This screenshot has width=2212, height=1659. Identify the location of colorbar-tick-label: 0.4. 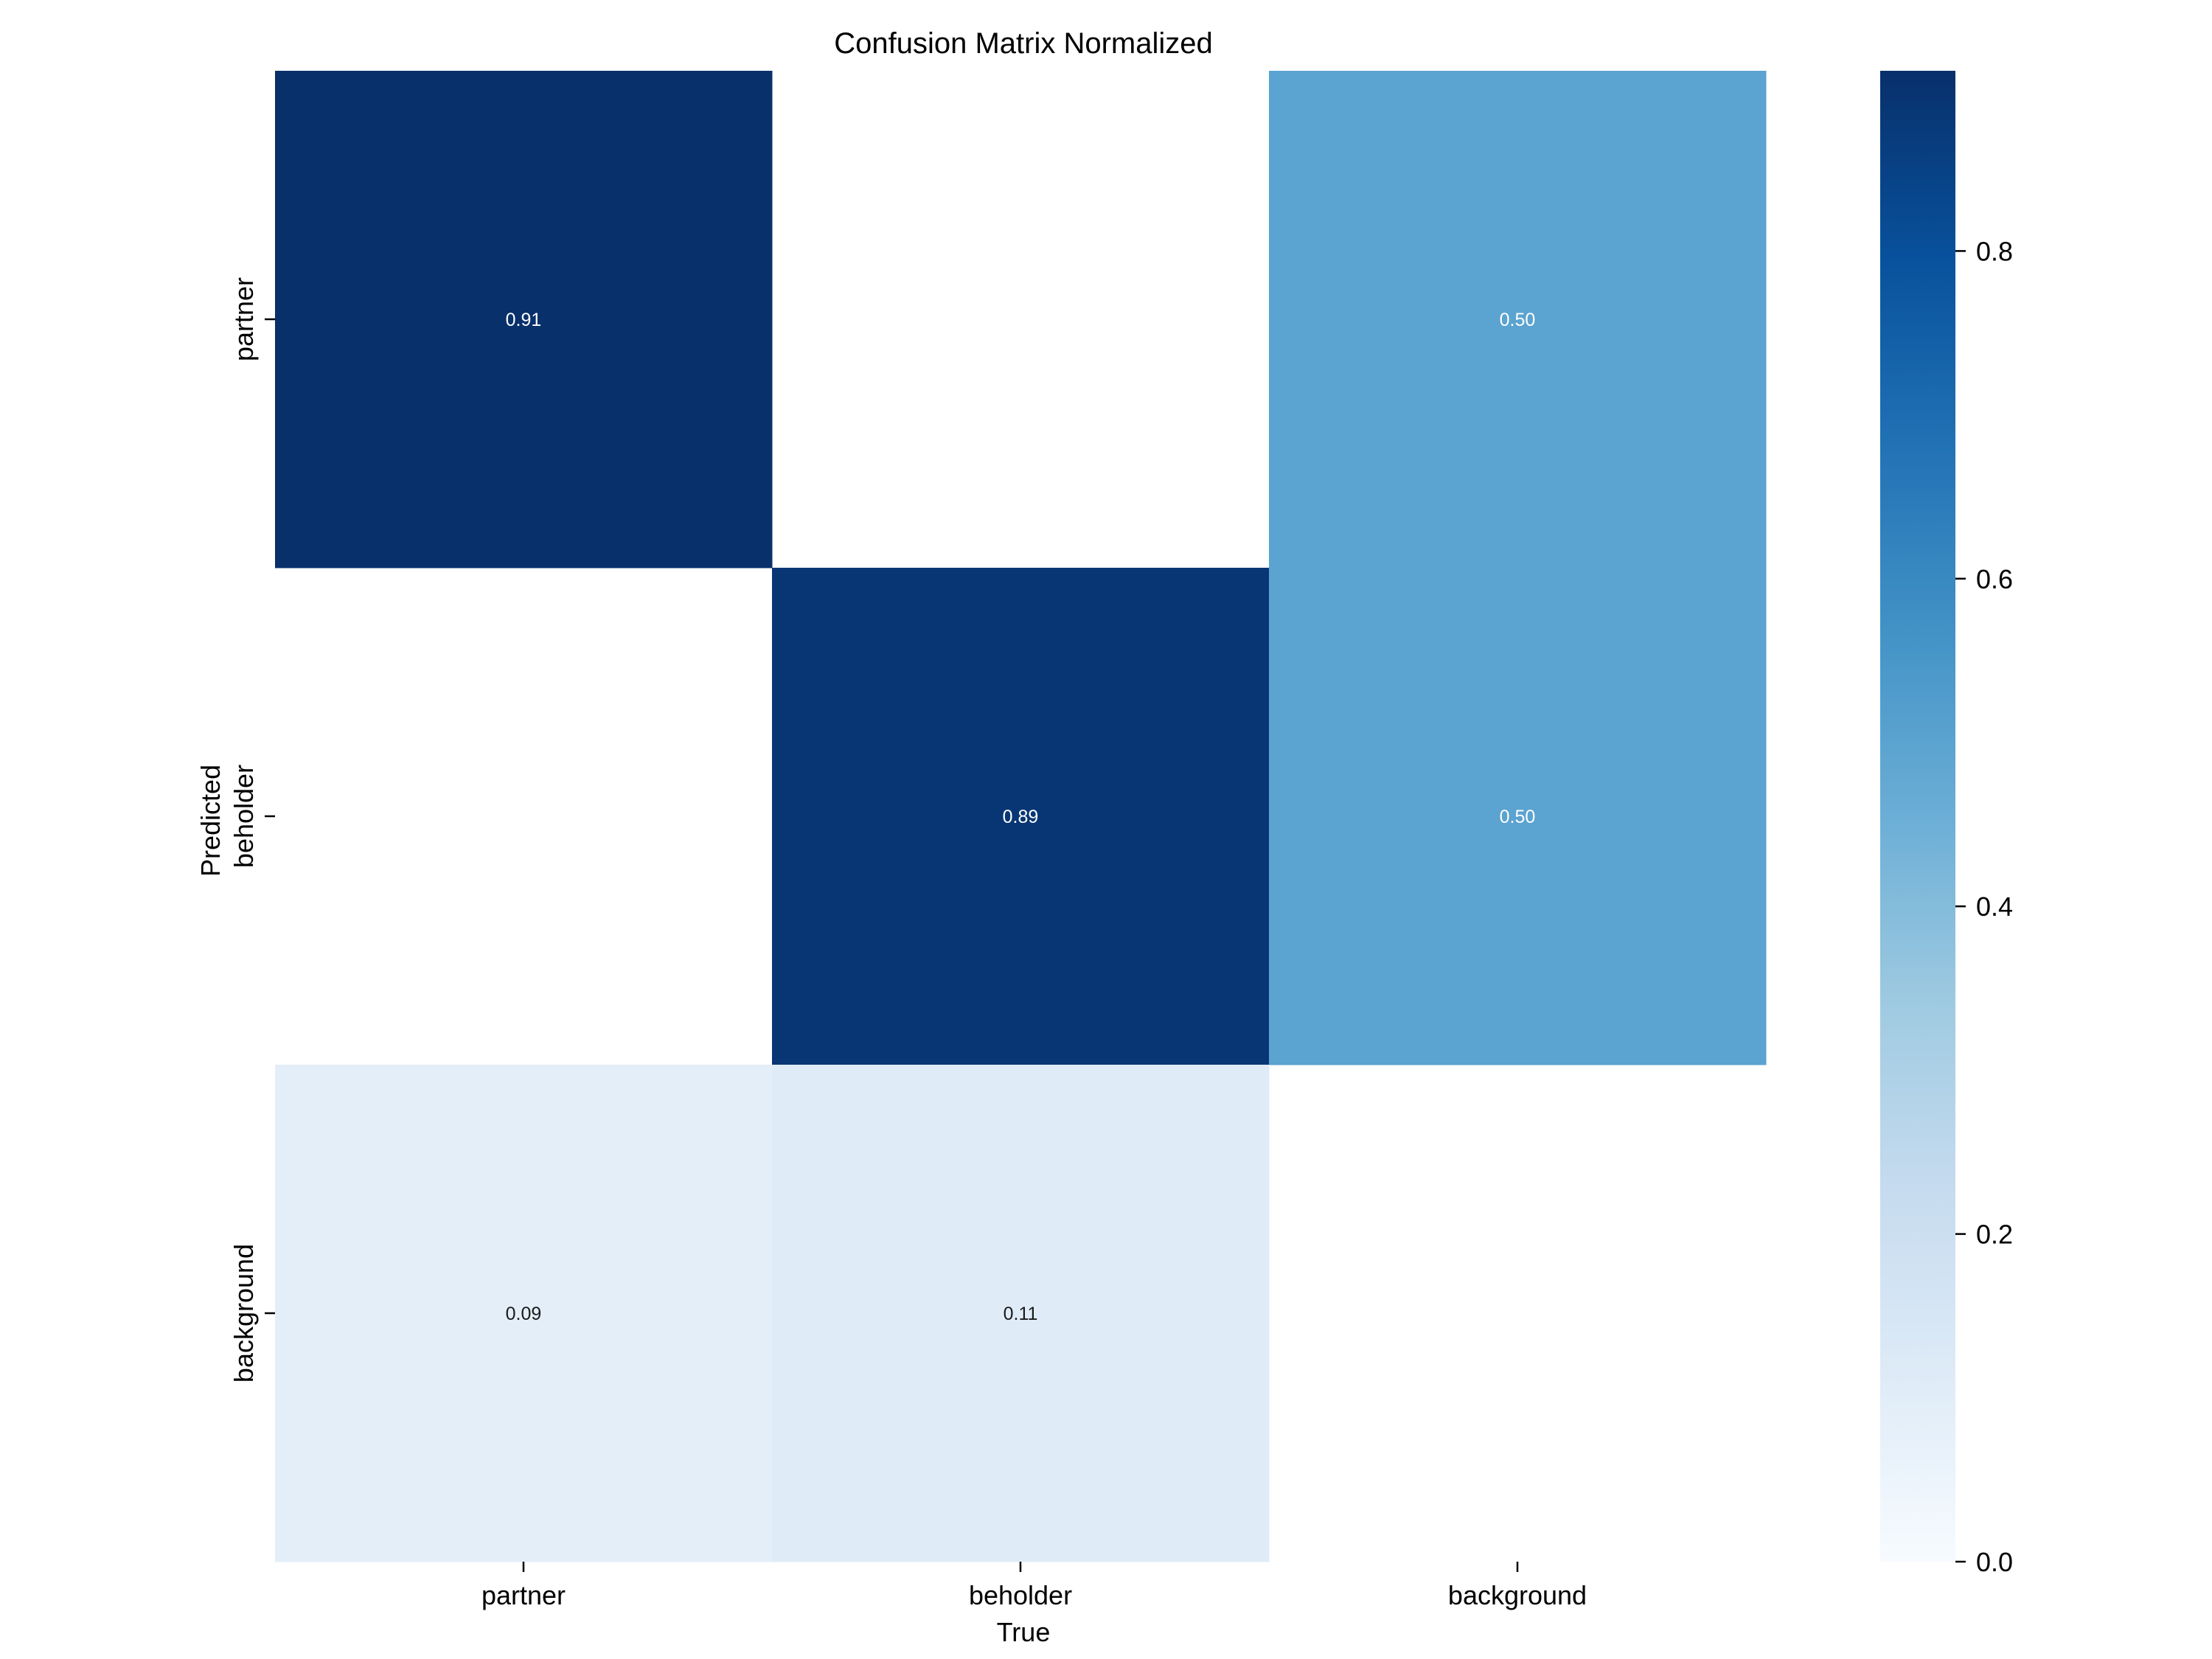
(1994, 906).